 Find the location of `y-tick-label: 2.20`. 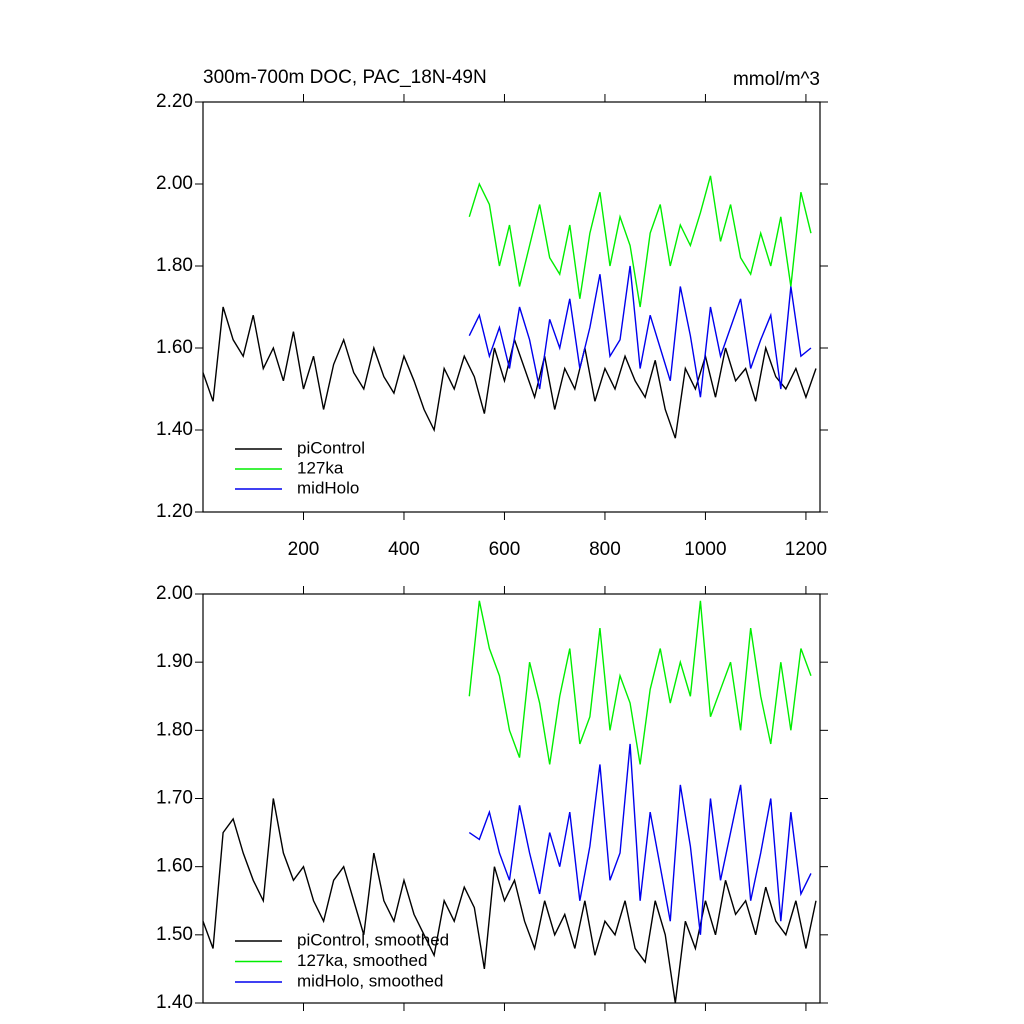

y-tick-label: 2.20 is located at coordinates (174, 101).